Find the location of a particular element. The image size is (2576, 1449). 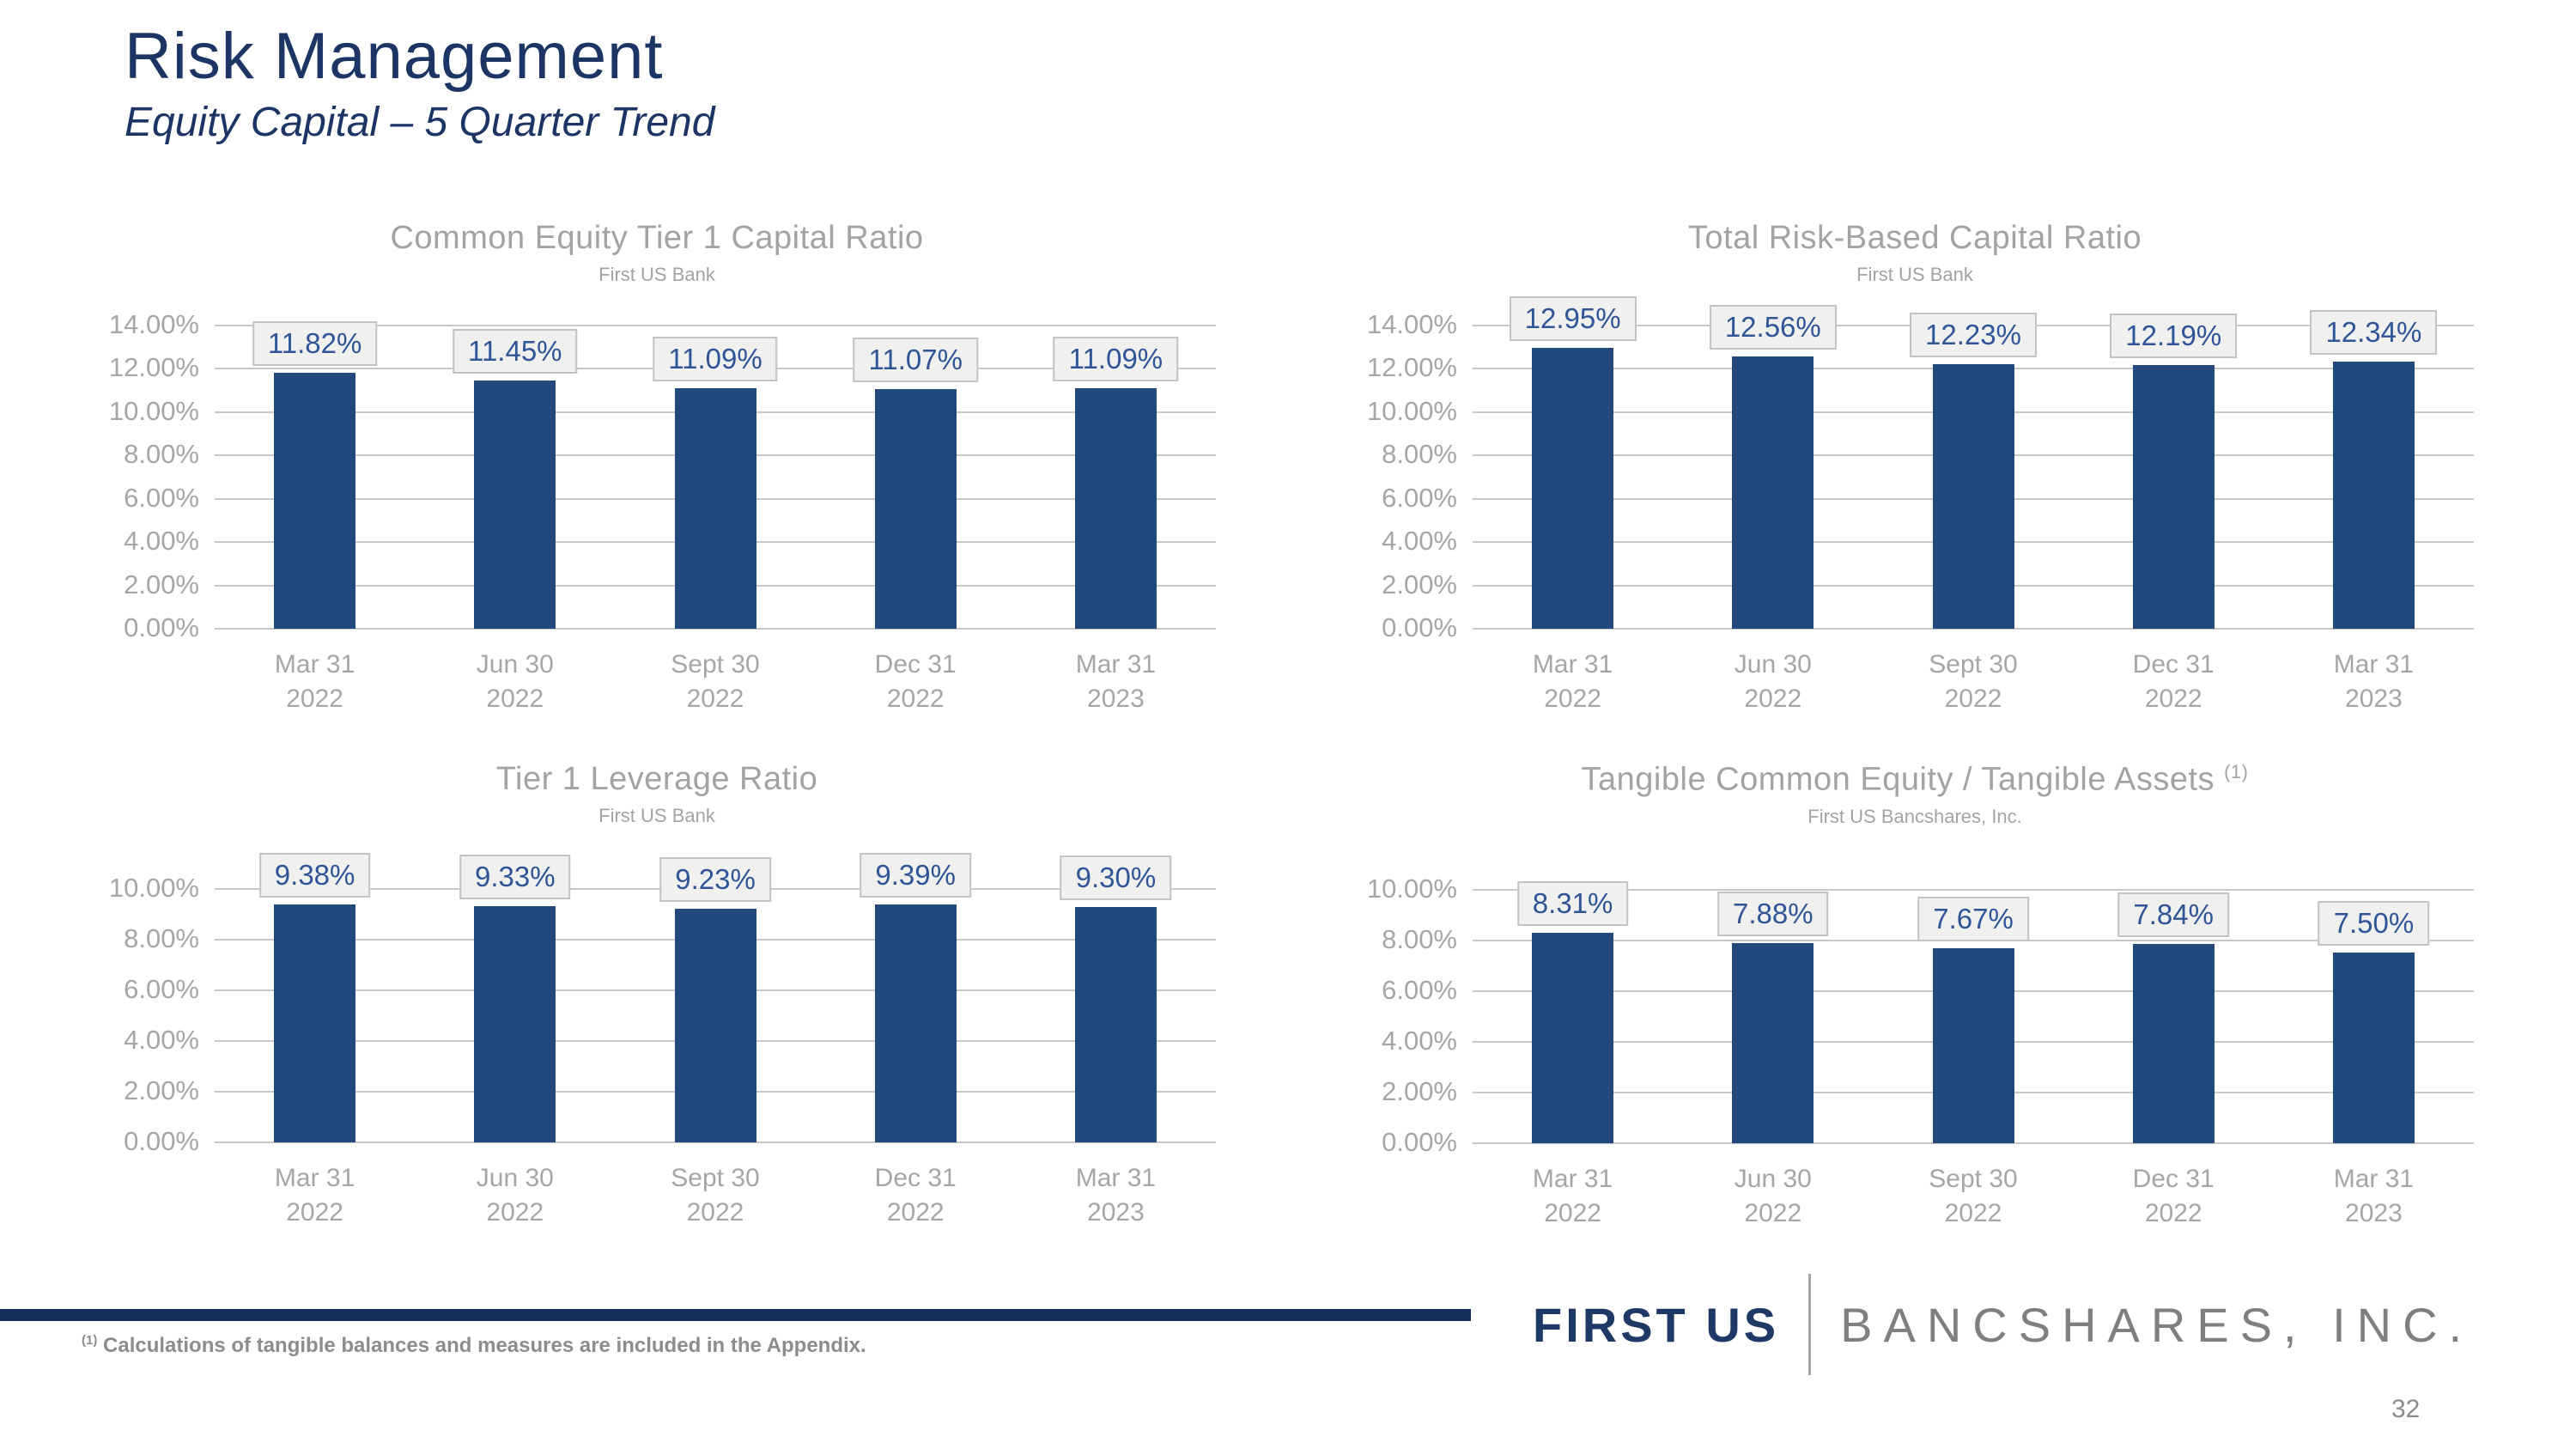

bars-group: 12.95% 12.56% 12.23% 12.19% 12.34% is located at coordinates (1974, 462).